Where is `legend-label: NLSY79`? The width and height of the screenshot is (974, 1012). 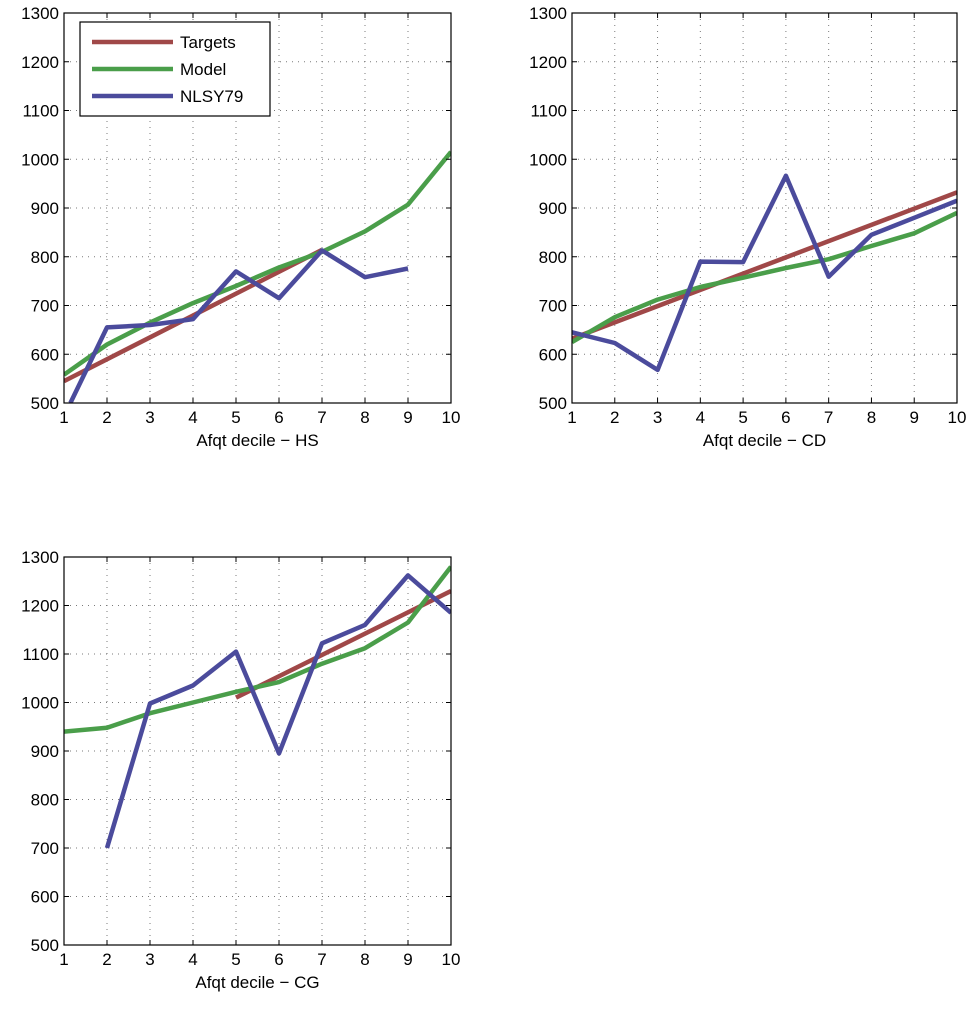 legend-label: NLSY79 is located at coordinates (211, 96).